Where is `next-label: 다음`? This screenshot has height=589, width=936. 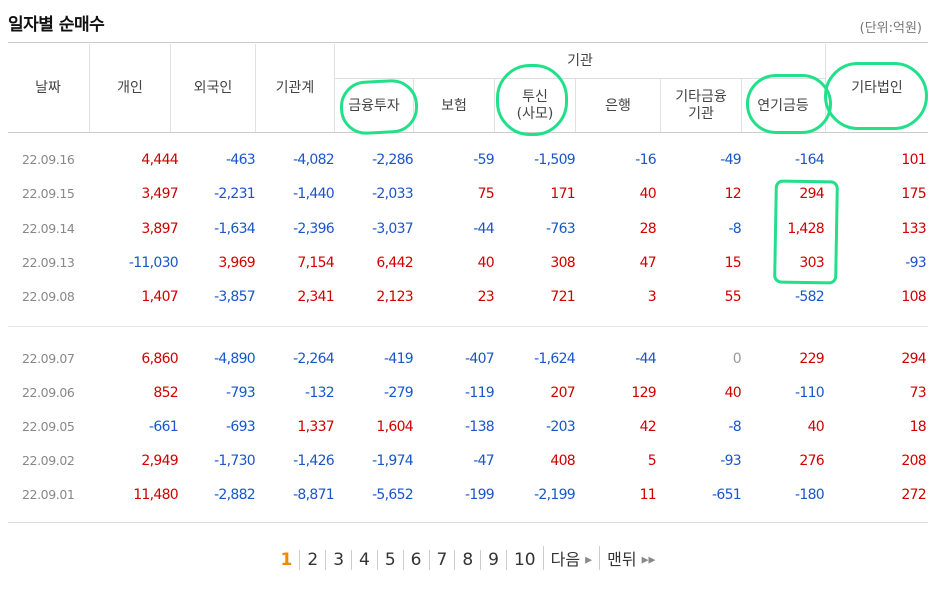 next-label: 다음 is located at coordinates (565, 559).